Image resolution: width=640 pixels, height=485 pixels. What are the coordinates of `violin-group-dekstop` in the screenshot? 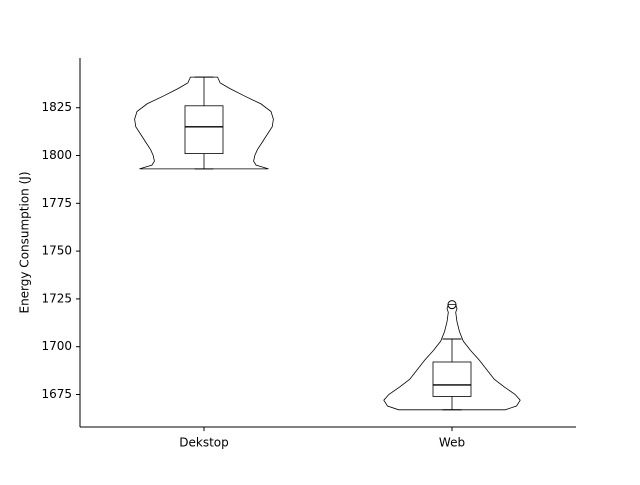 It's located at (204, 123).